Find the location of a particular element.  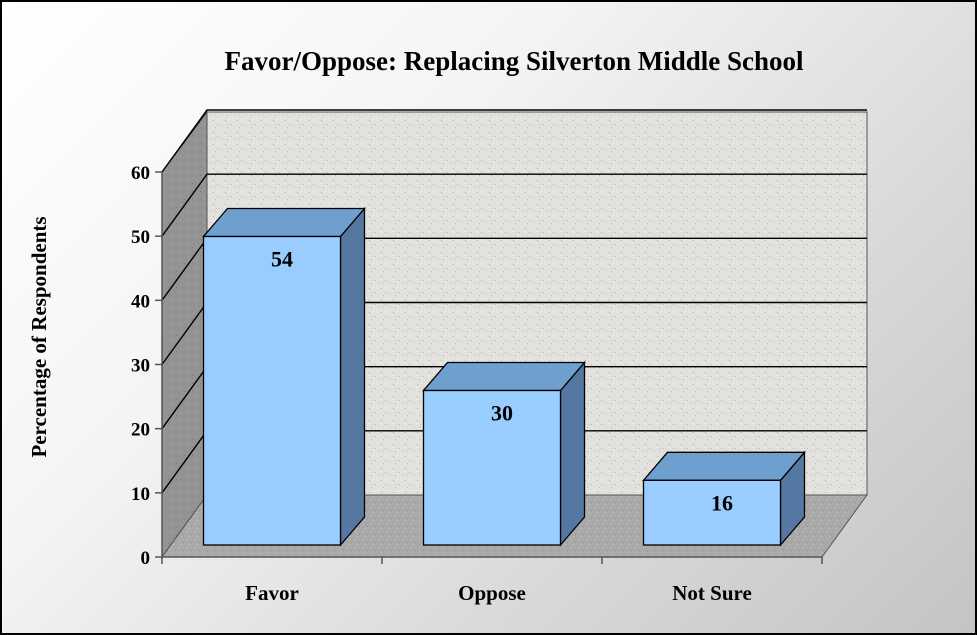

bar-not-sure is located at coordinates (724, 498).